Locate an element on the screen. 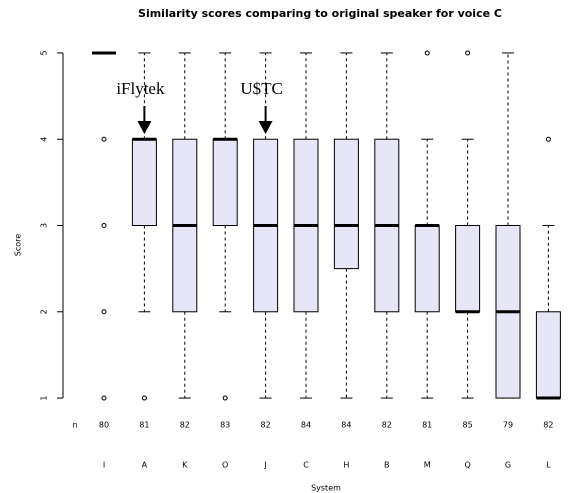  y-tick-label: 3 is located at coordinates (44, 225).